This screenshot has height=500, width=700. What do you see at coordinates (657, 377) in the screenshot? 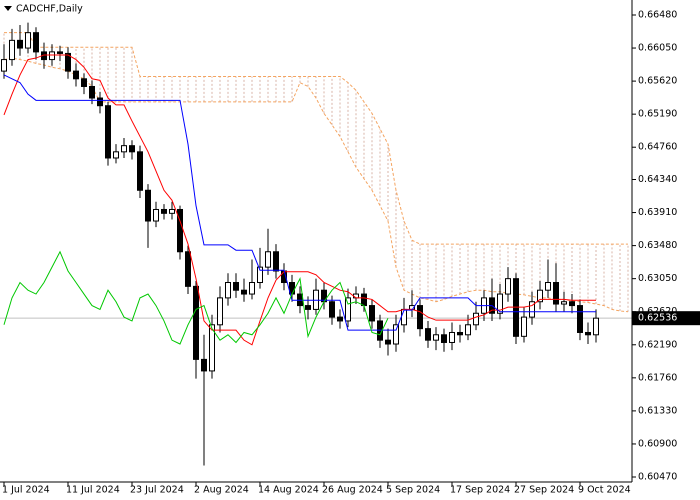
I see `y-tick-label: 0.61760` at bounding box center [657, 377].